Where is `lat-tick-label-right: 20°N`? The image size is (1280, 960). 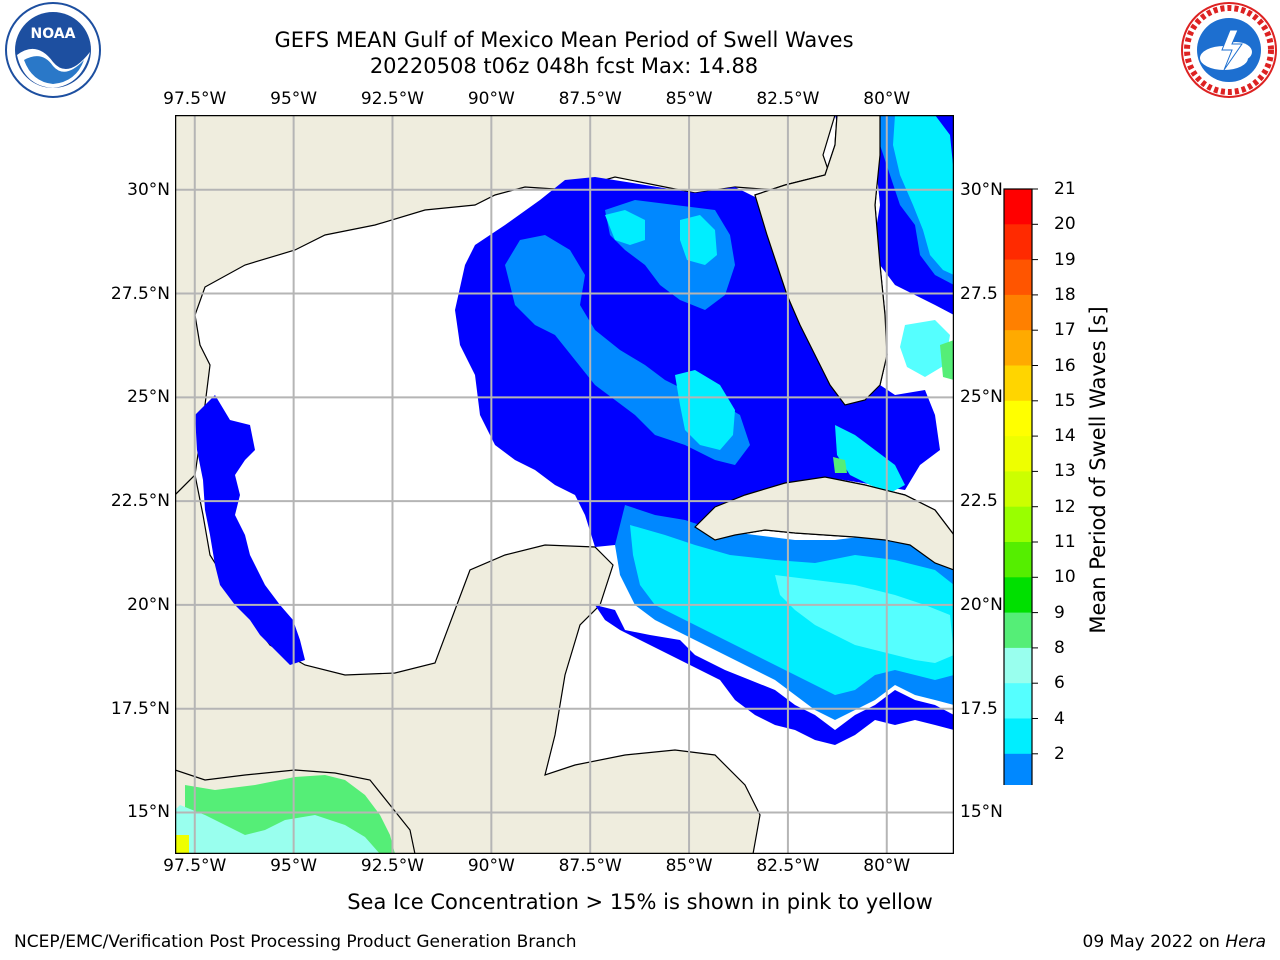 lat-tick-label-right: 20°N is located at coordinates (981, 604).